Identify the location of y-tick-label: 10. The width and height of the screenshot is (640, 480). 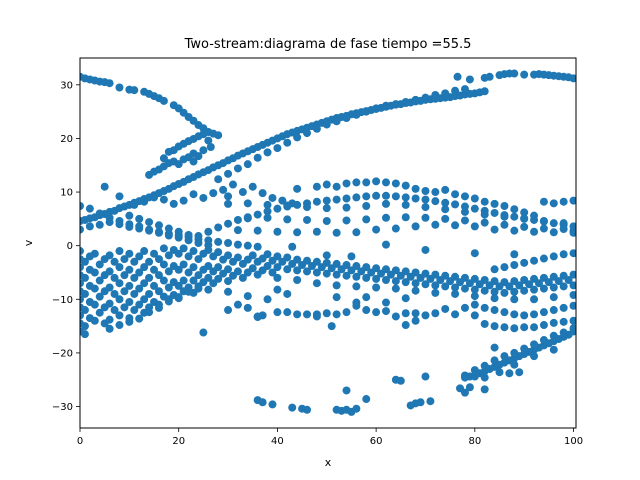
(66, 193).